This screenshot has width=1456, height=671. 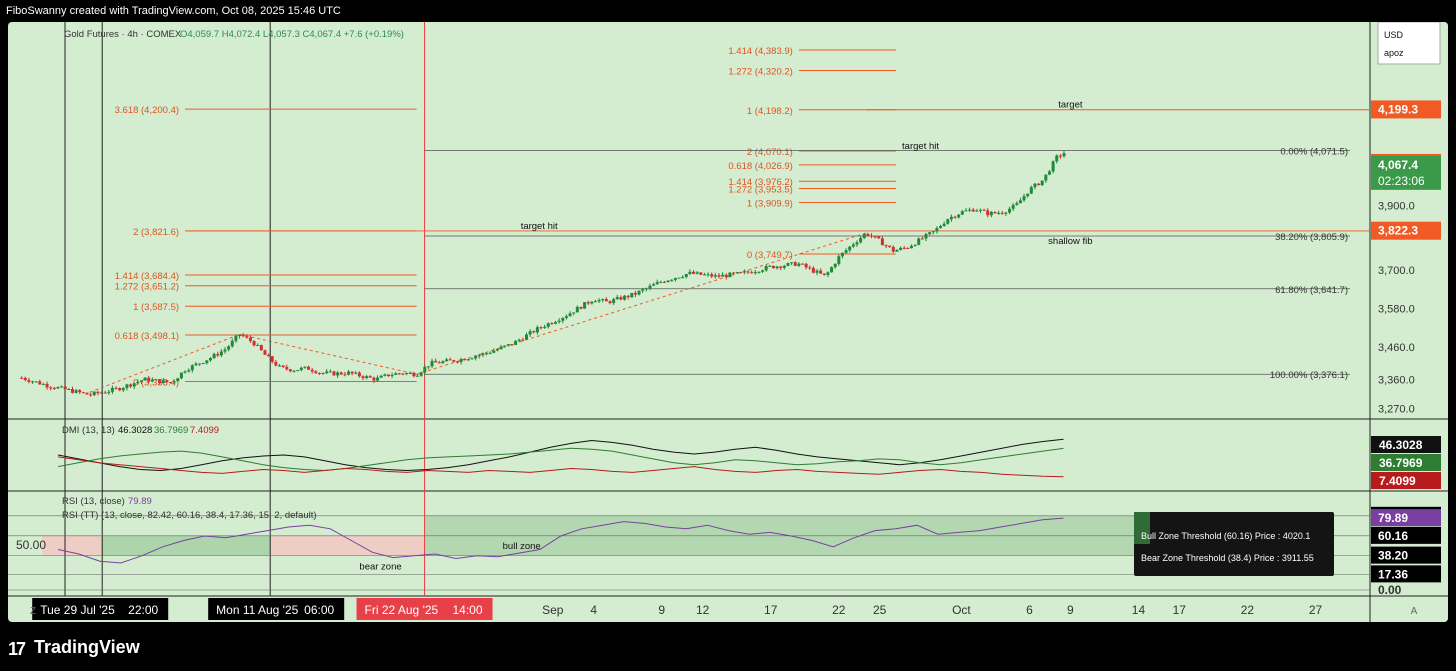 I want to click on auto-scale-button: A, so click(x=1414, y=611).